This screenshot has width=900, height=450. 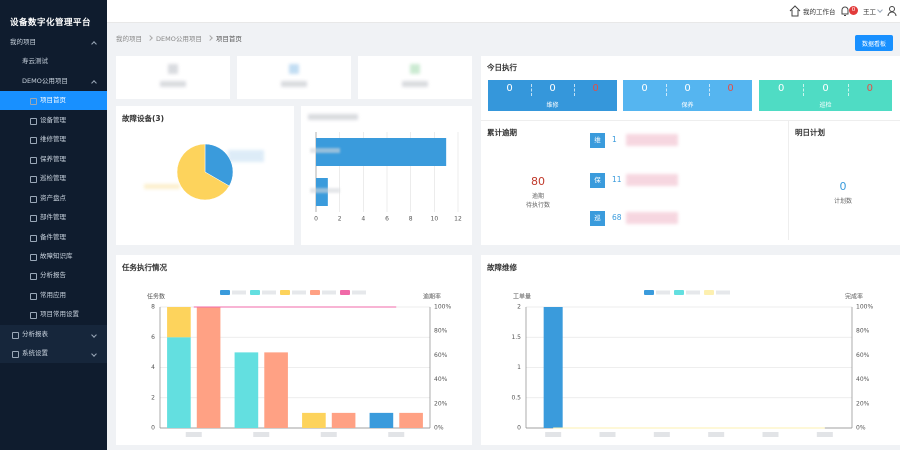 What do you see at coordinates (863, 331) in the screenshot?
I see `y-tick-label: 80%` at bounding box center [863, 331].